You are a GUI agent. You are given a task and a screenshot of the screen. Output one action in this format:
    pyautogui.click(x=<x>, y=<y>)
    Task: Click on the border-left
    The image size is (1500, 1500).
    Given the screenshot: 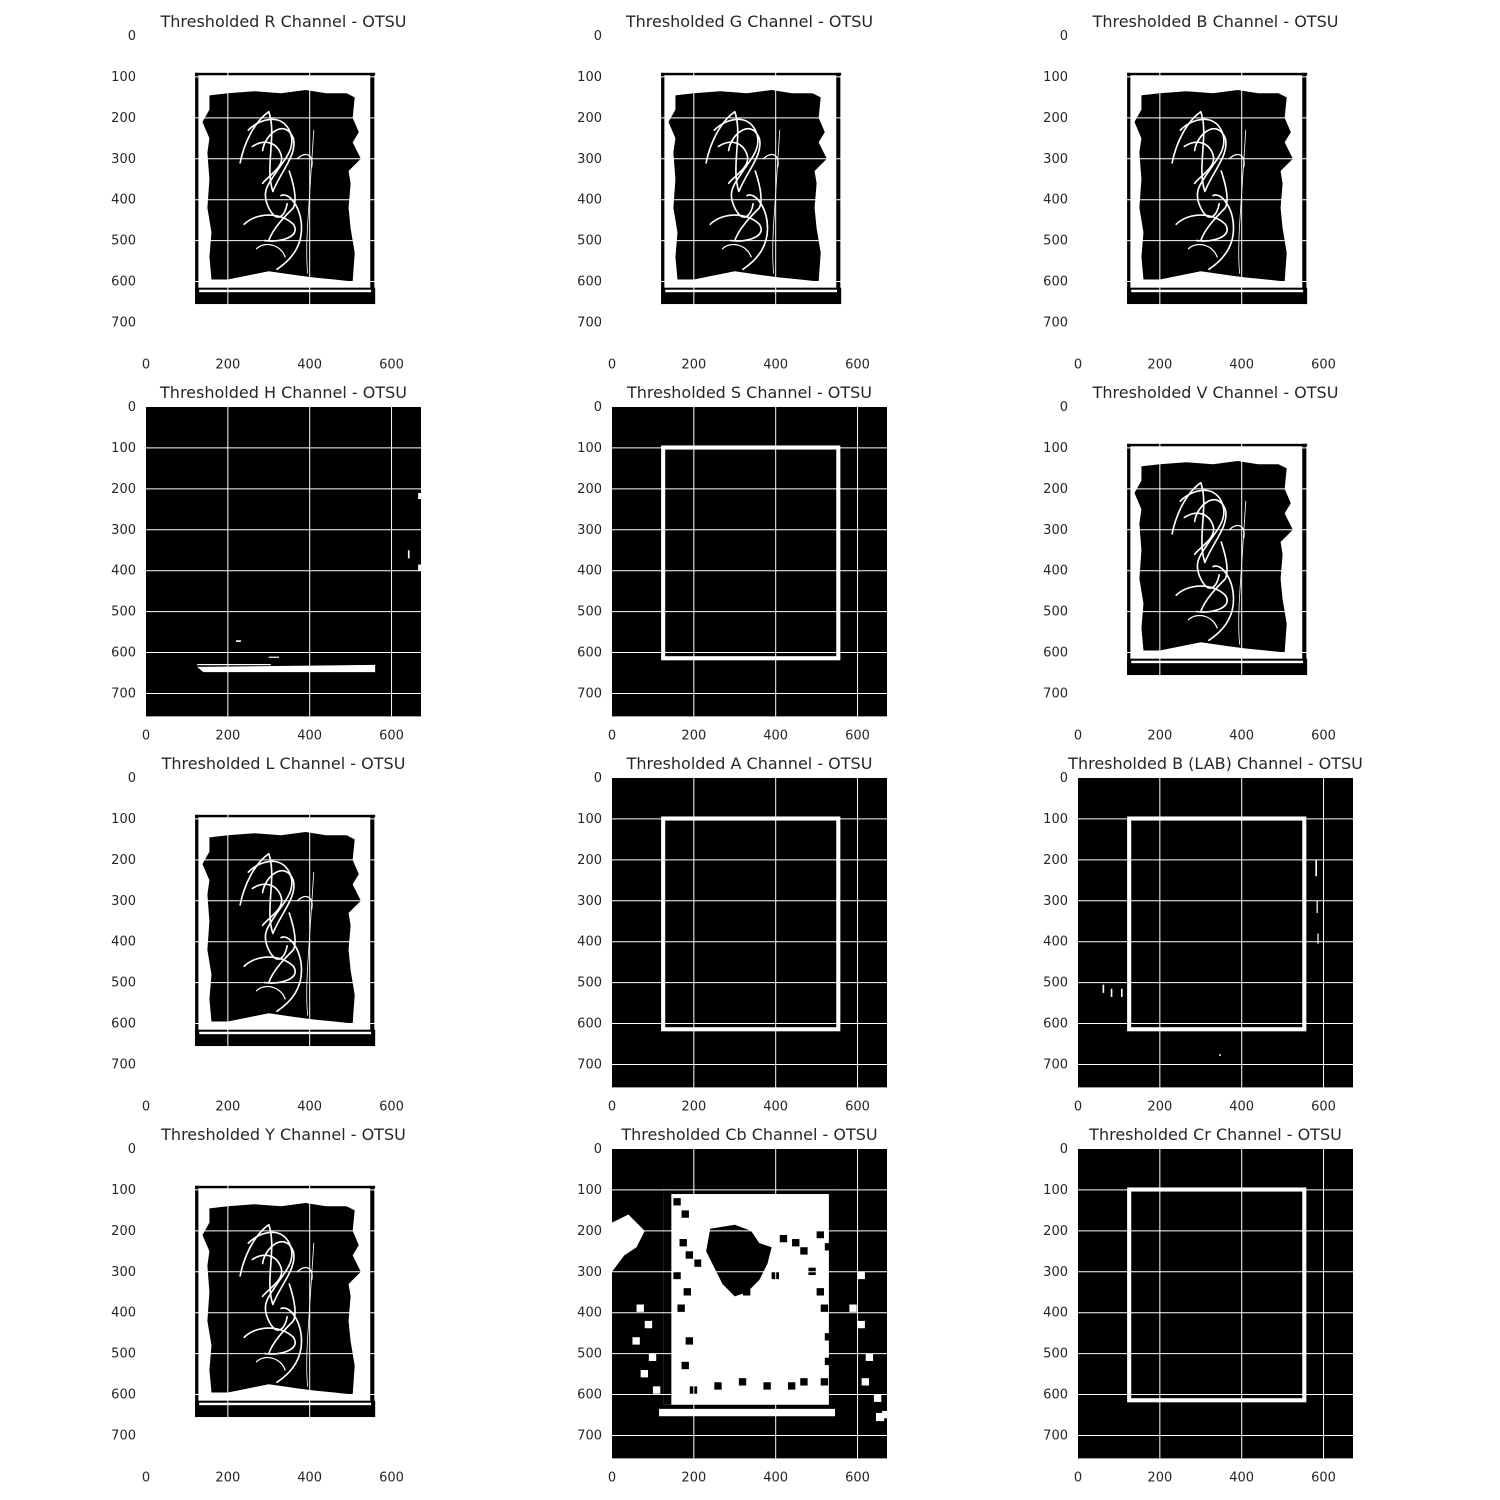 What is the action you would take?
    pyautogui.click(x=1129, y=188)
    